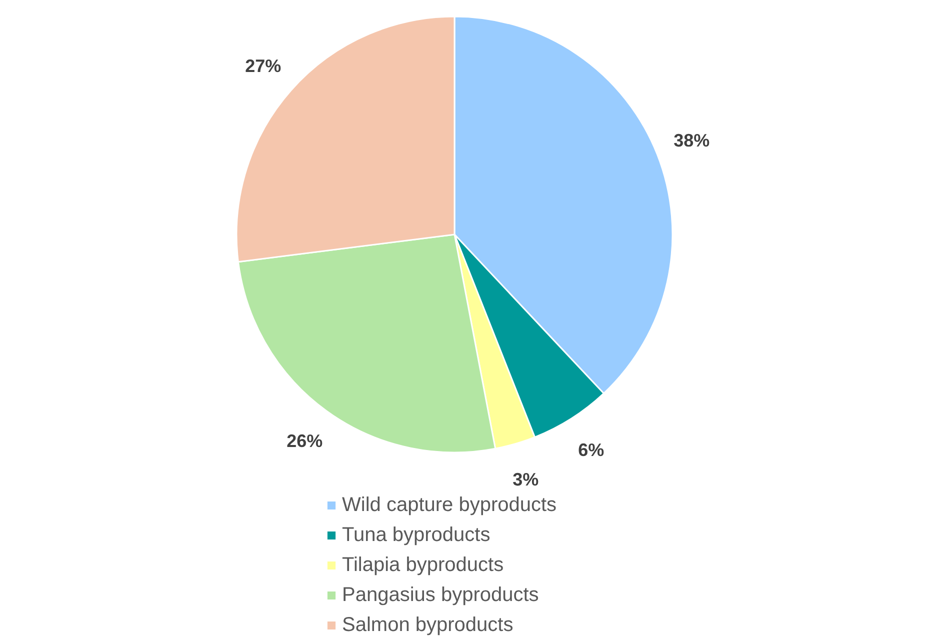 This screenshot has height=639, width=927. What do you see at coordinates (428, 625) in the screenshot?
I see `legend-label: Salmon byproducts` at bounding box center [428, 625].